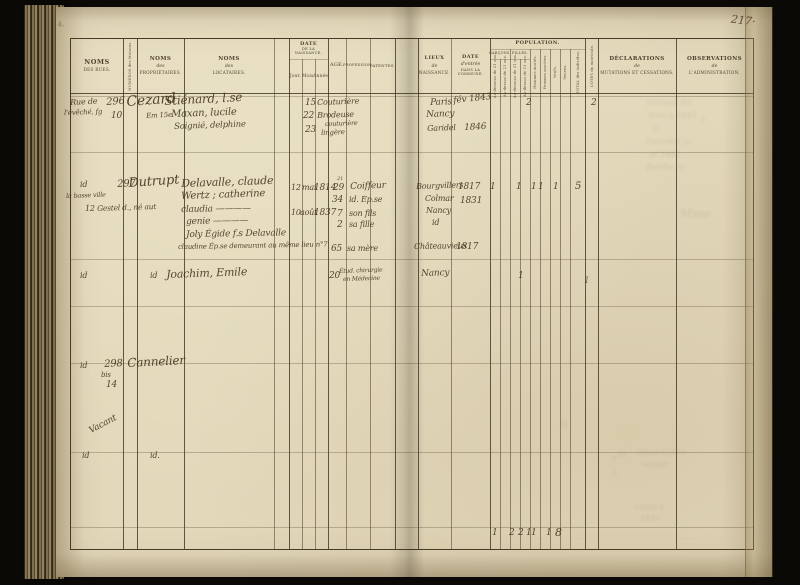  Describe the element at coordinates (412, 93) in the screenshot. I see `header-rule` at that location.